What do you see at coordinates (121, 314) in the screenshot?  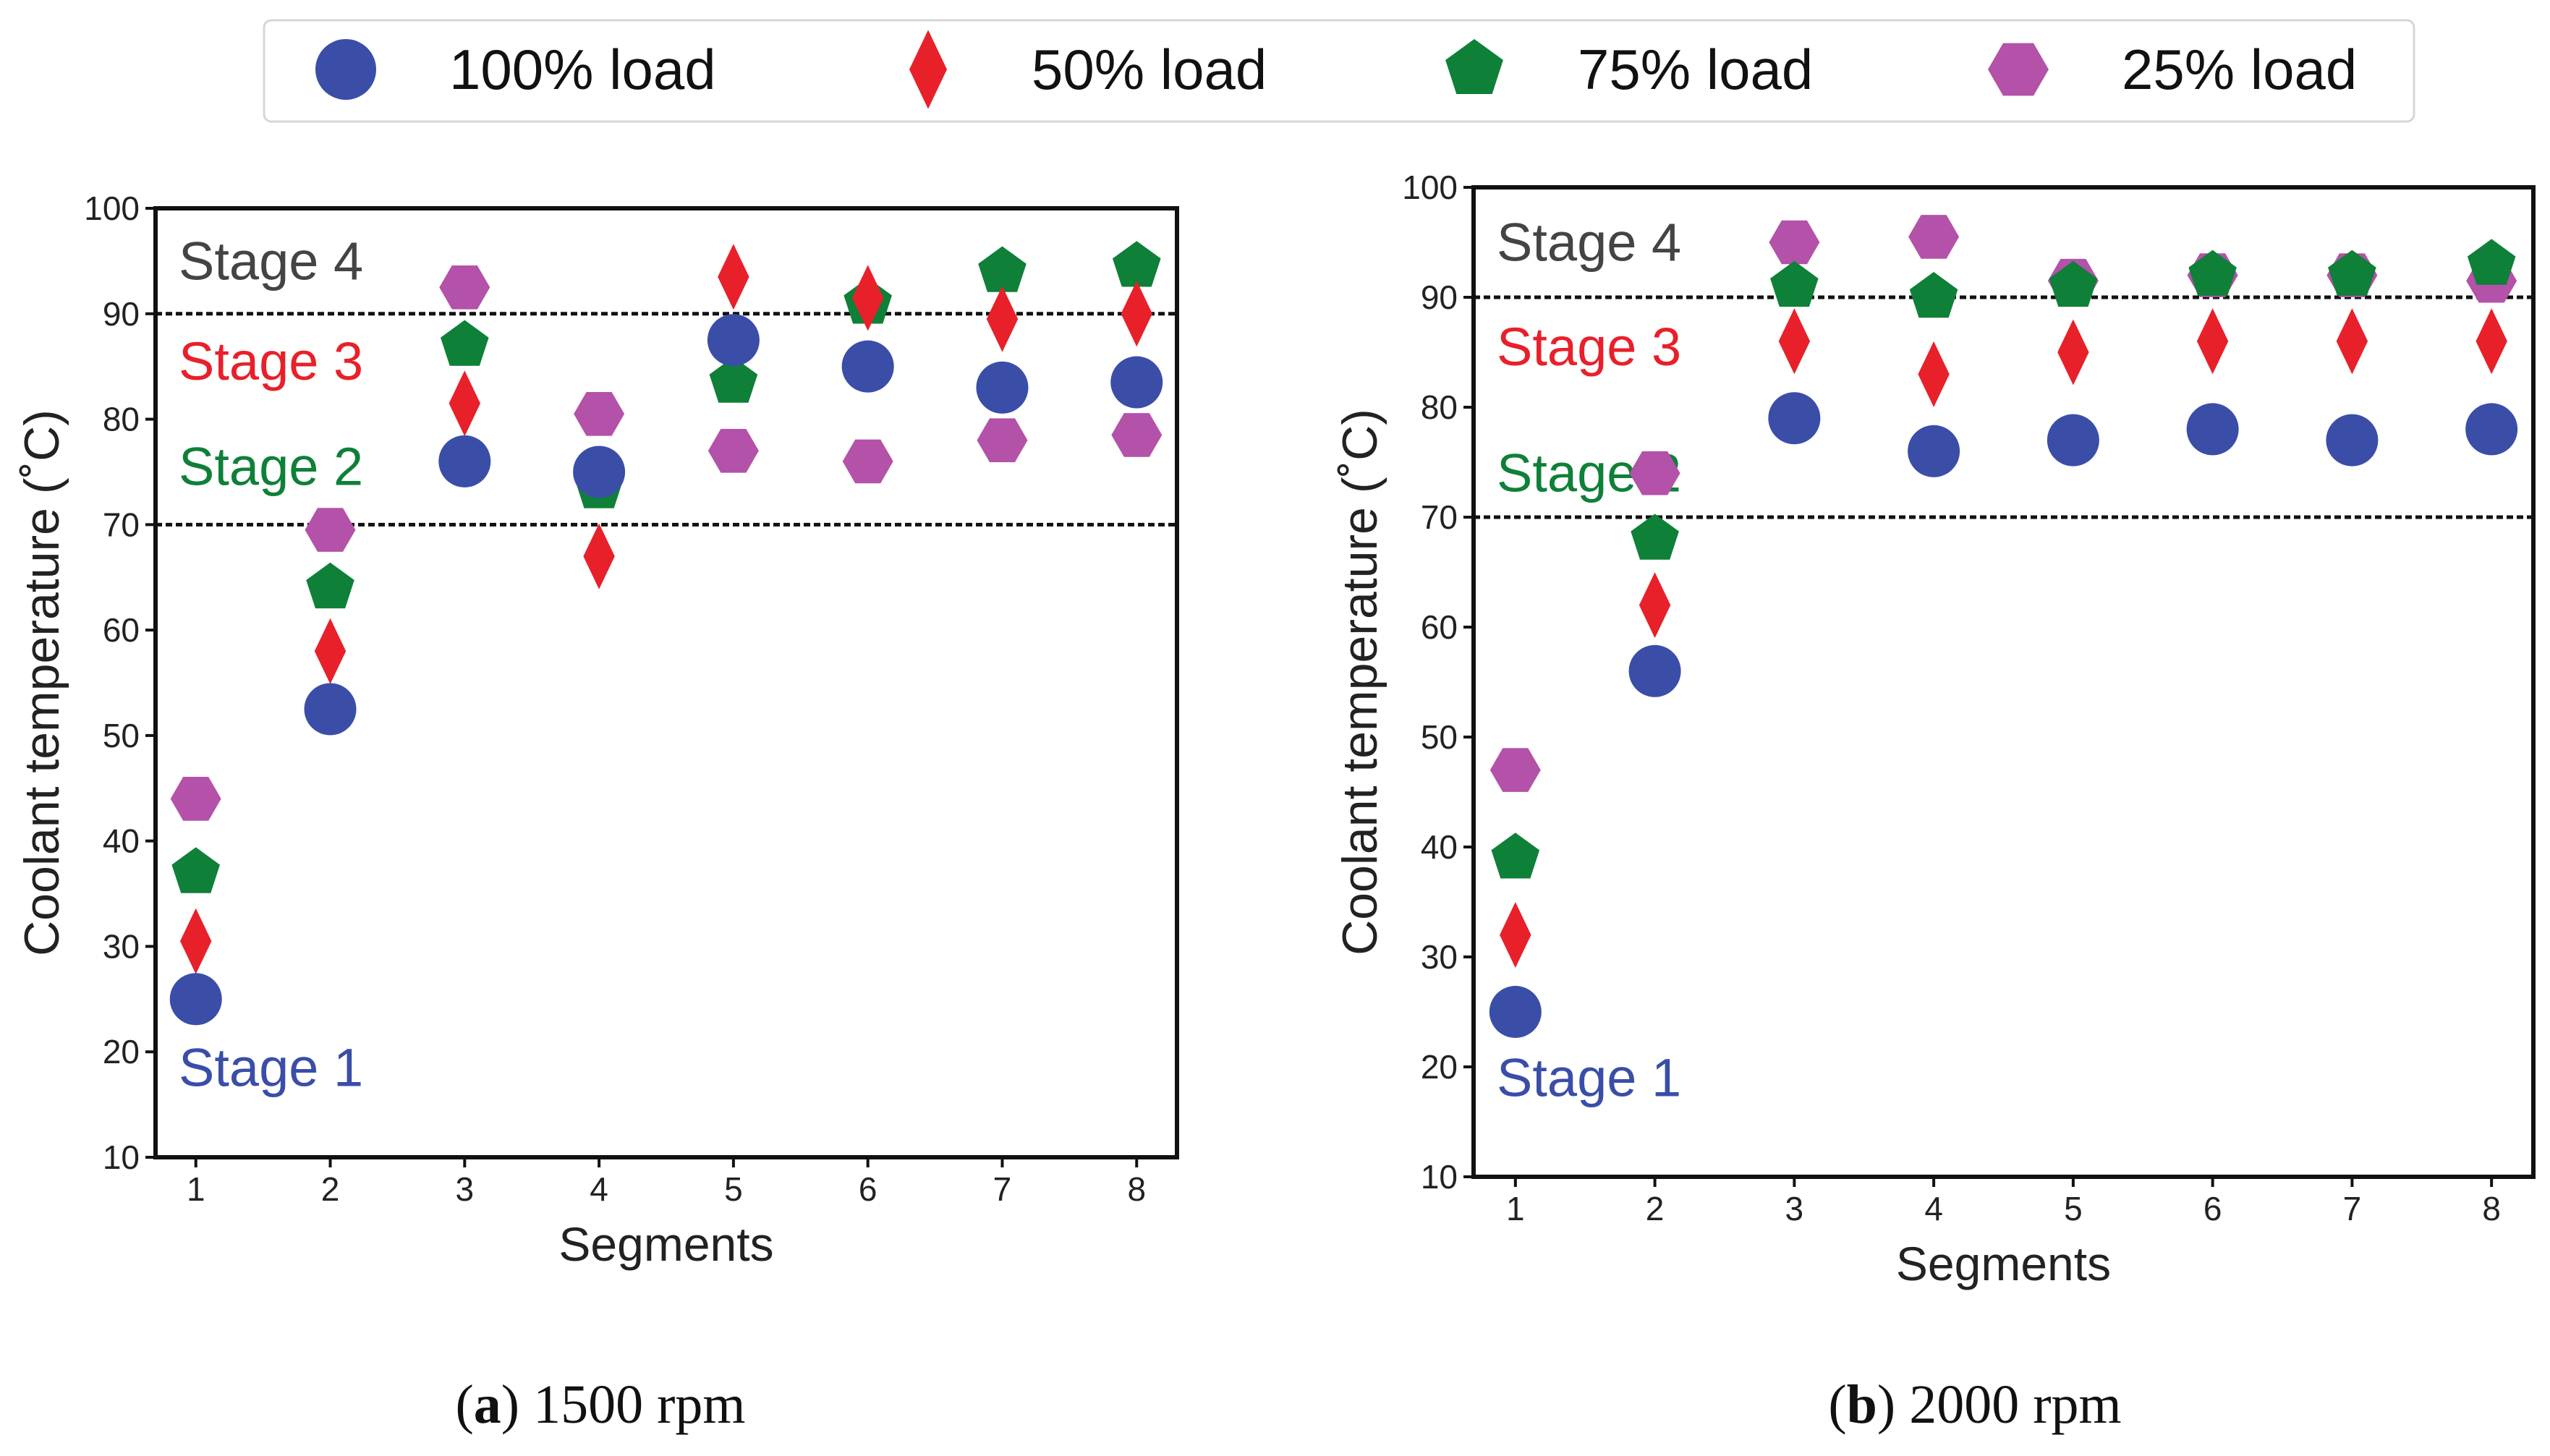 I see `y-tick-label: 90` at bounding box center [121, 314].